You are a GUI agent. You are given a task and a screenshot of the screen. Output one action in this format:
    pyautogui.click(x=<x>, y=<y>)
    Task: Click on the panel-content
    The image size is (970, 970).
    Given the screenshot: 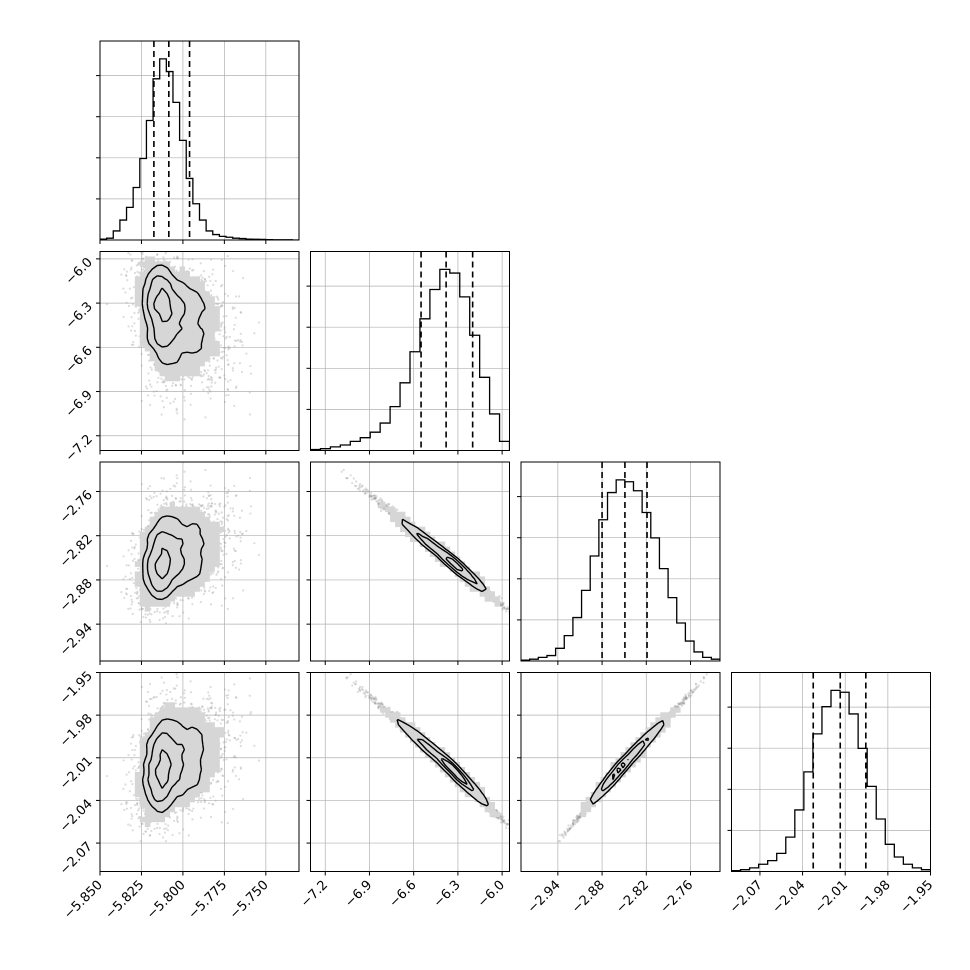 What is the action you would take?
    pyautogui.click(x=199, y=561)
    